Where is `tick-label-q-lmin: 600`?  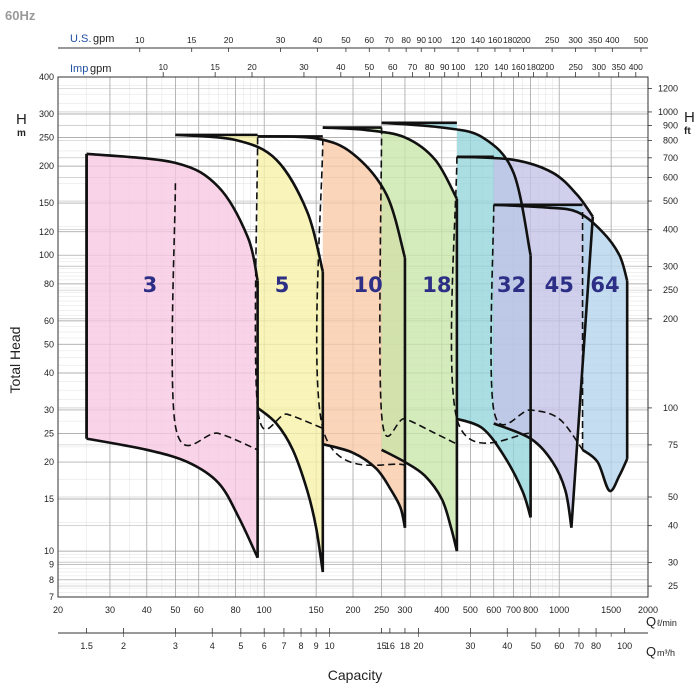 tick-label-q-lmin: 600 is located at coordinates (493, 610).